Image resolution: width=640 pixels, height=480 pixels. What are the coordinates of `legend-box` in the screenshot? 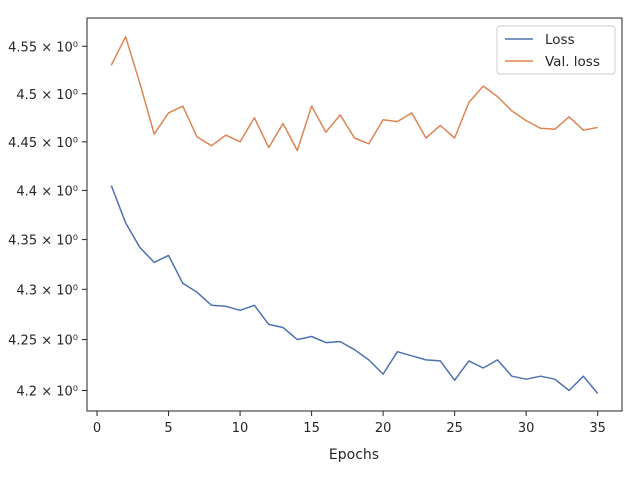 It's located at (556, 50).